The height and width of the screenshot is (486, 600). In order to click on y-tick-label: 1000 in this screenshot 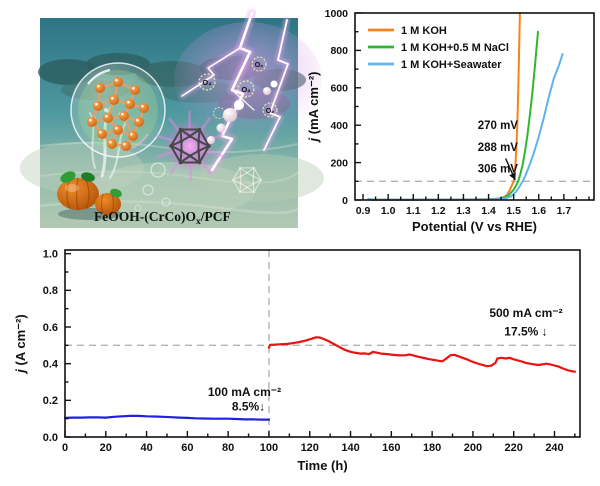, I will do `click(337, 14)`.